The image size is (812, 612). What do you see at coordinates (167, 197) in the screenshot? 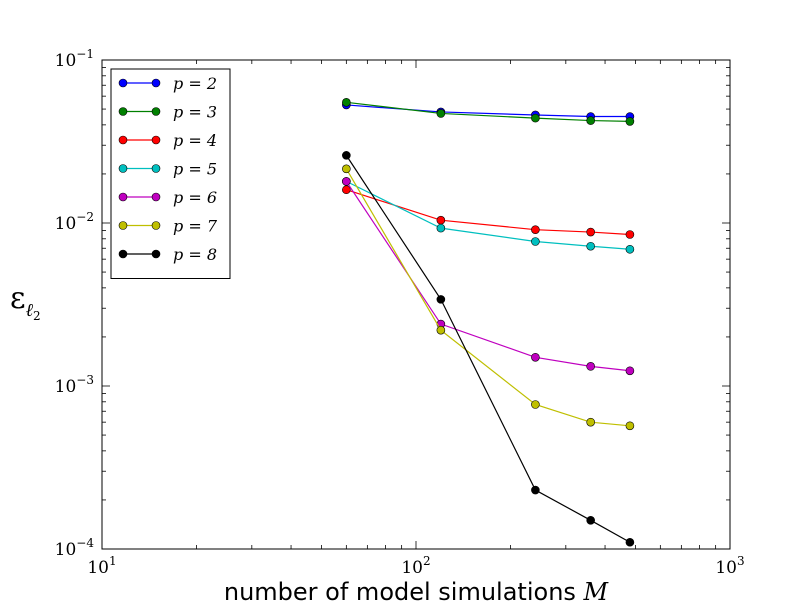
I see `legend-item-p6: p = 6` at bounding box center [167, 197].